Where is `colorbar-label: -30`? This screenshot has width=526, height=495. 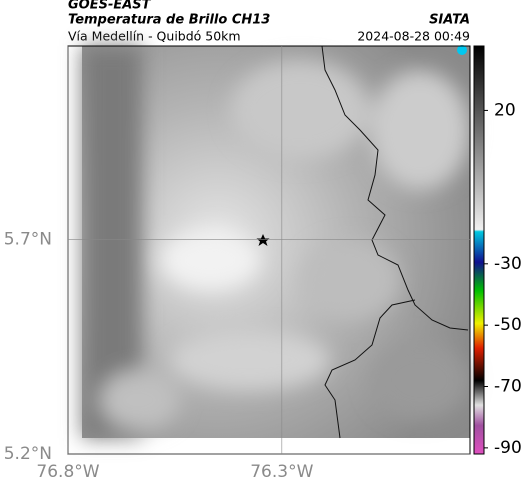
colorbar-label: -30 is located at coordinates (508, 264).